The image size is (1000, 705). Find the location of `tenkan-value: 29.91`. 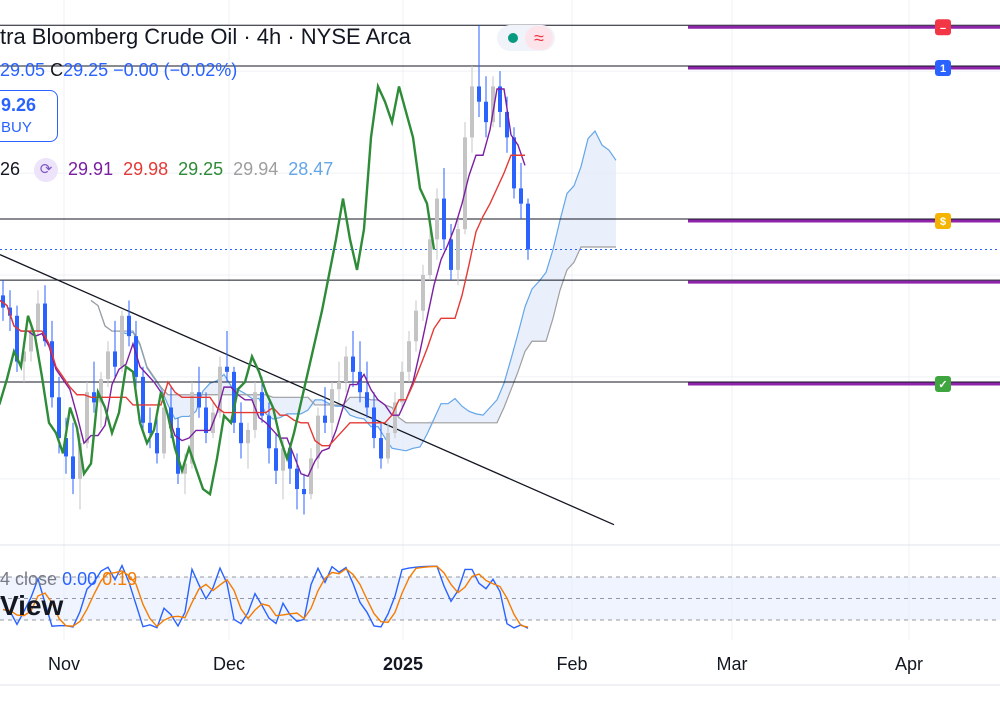

tenkan-value: 29.91 is located at coordinates (91, 168).